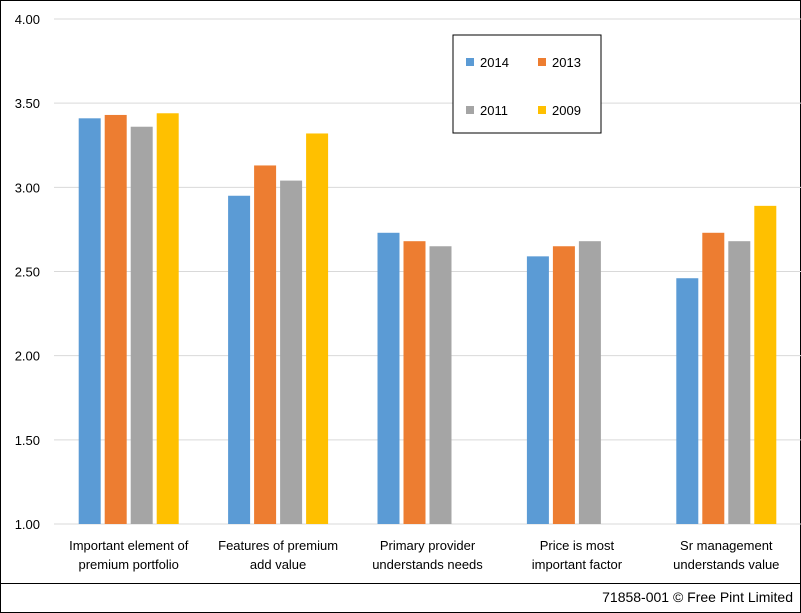 Image resolution: width=801 pixels, height=613 pixels. I want to click on x-category-label: premium portfolio, so click(128, 564).